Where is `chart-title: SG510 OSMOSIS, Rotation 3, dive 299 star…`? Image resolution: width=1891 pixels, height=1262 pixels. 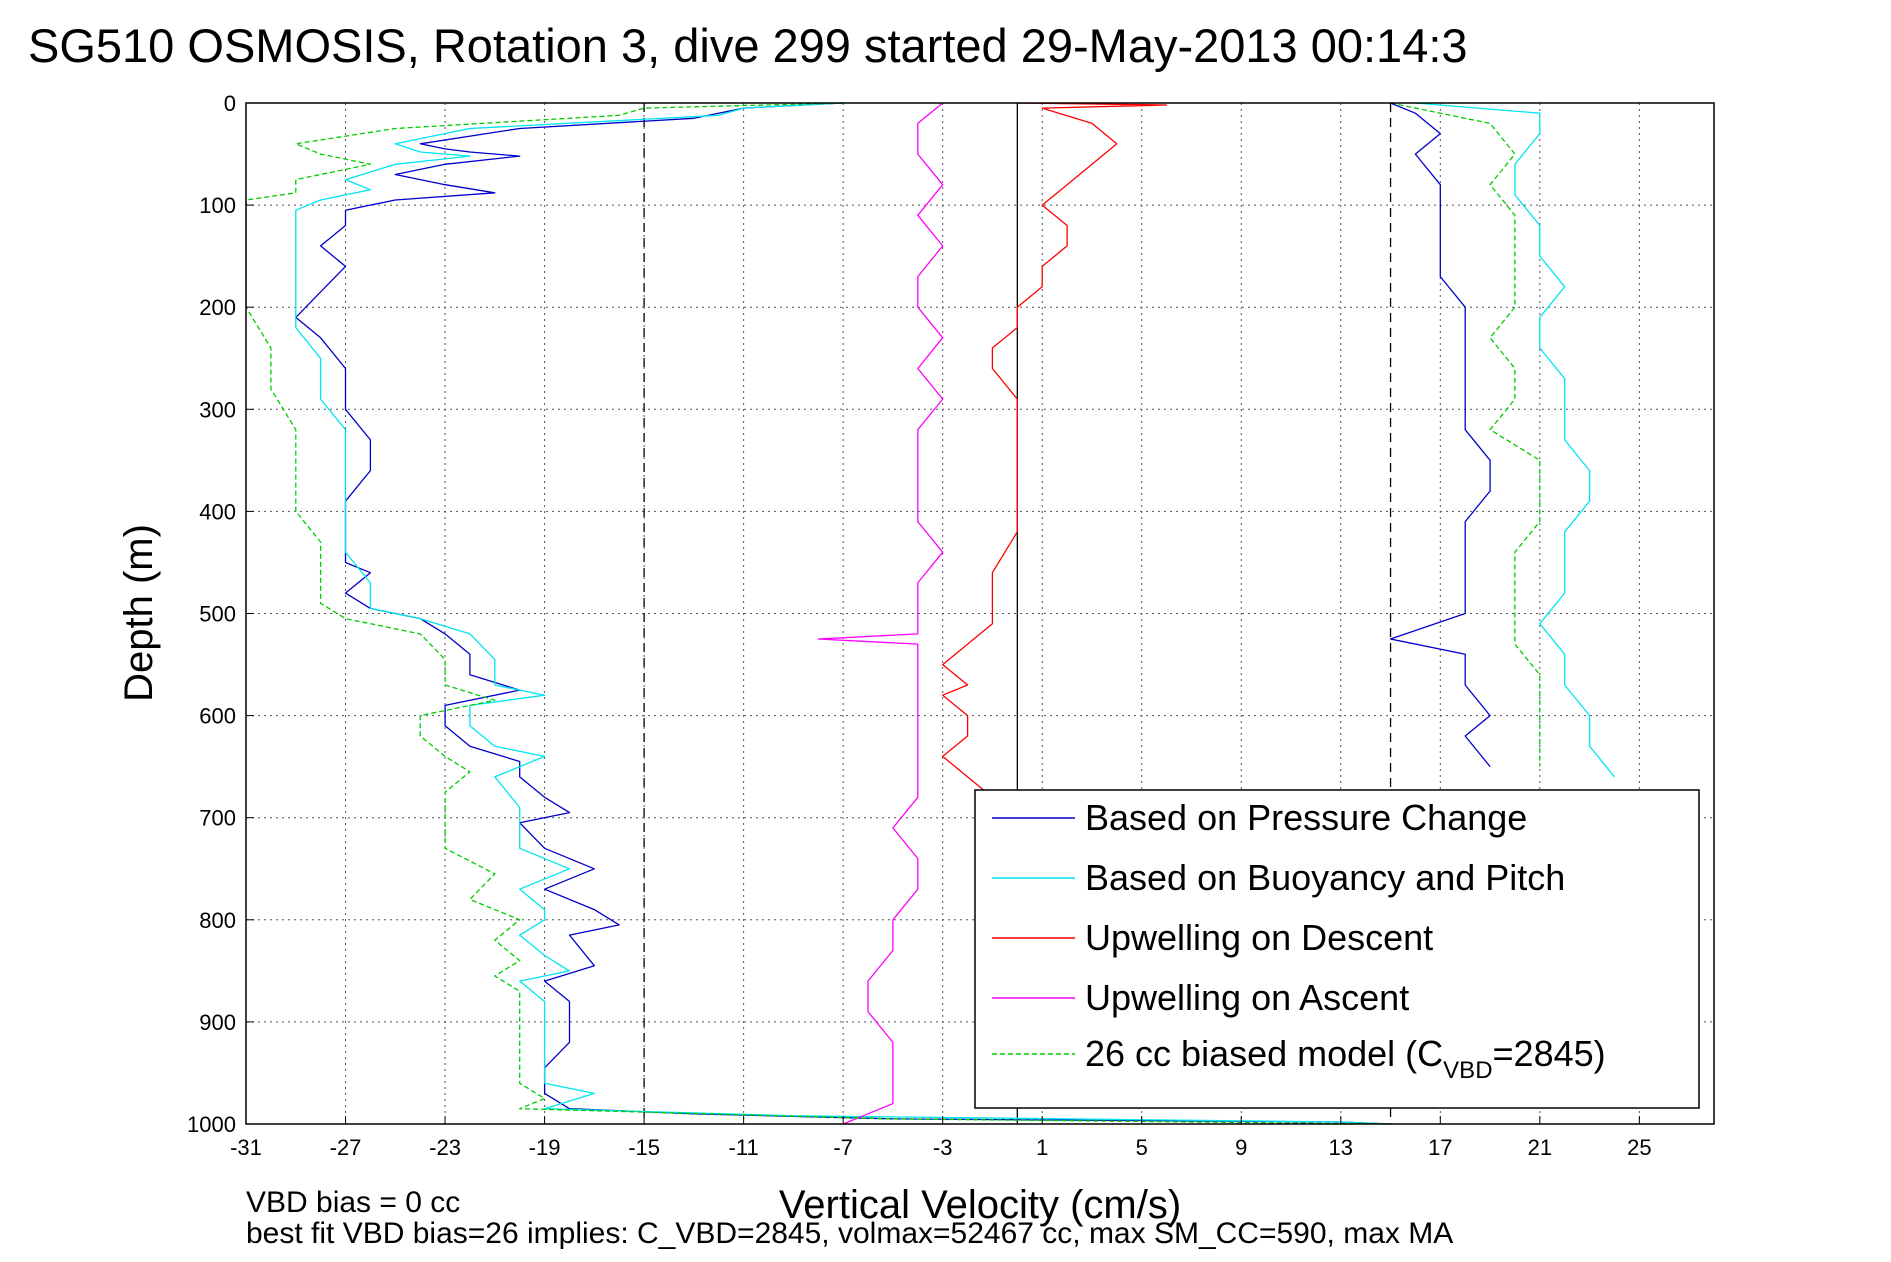 chart-title: SG510 OSMOSIS, Rotation 3, dive 299 star… is located at coordinates (748, 45).